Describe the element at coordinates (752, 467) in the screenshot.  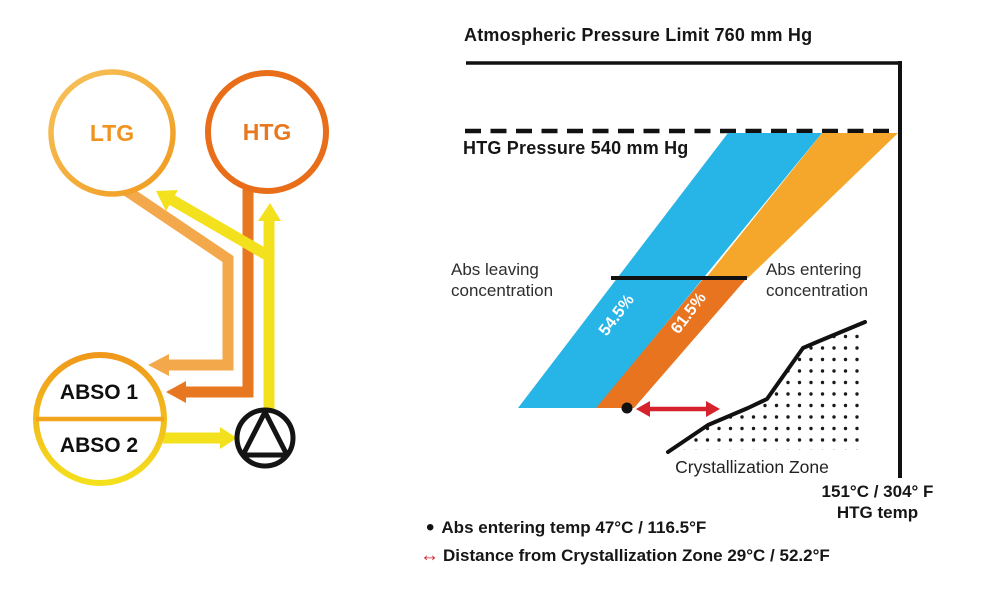
I see `crystallization-zone-label: Crystallization Zone` at that location.